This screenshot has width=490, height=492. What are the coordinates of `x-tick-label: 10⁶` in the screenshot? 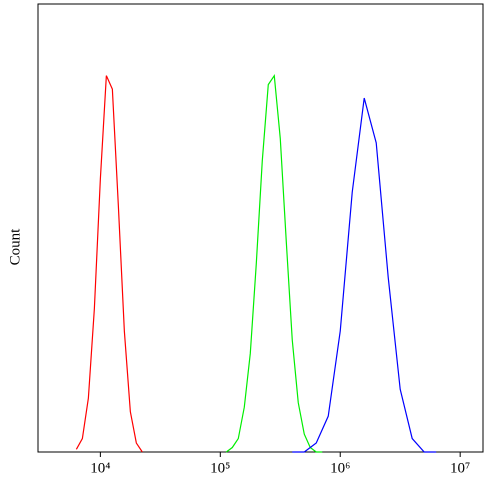 It's located at (340, 468).